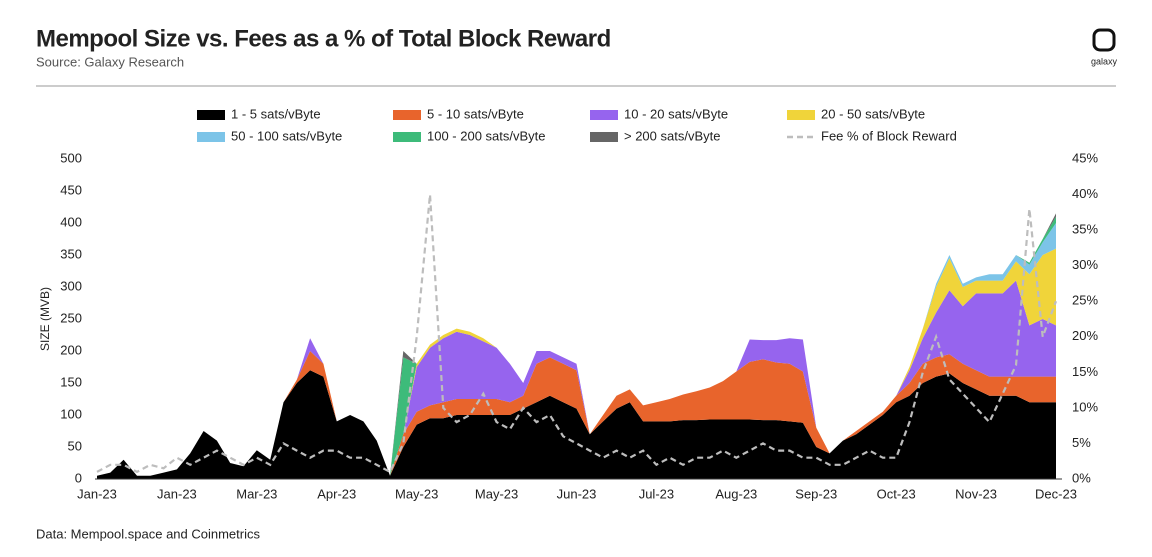  What do you see at coordinates (896, 493) in the screenshot?
I see `x-tick-label: Oct-23` at bounding box center [896, 493].